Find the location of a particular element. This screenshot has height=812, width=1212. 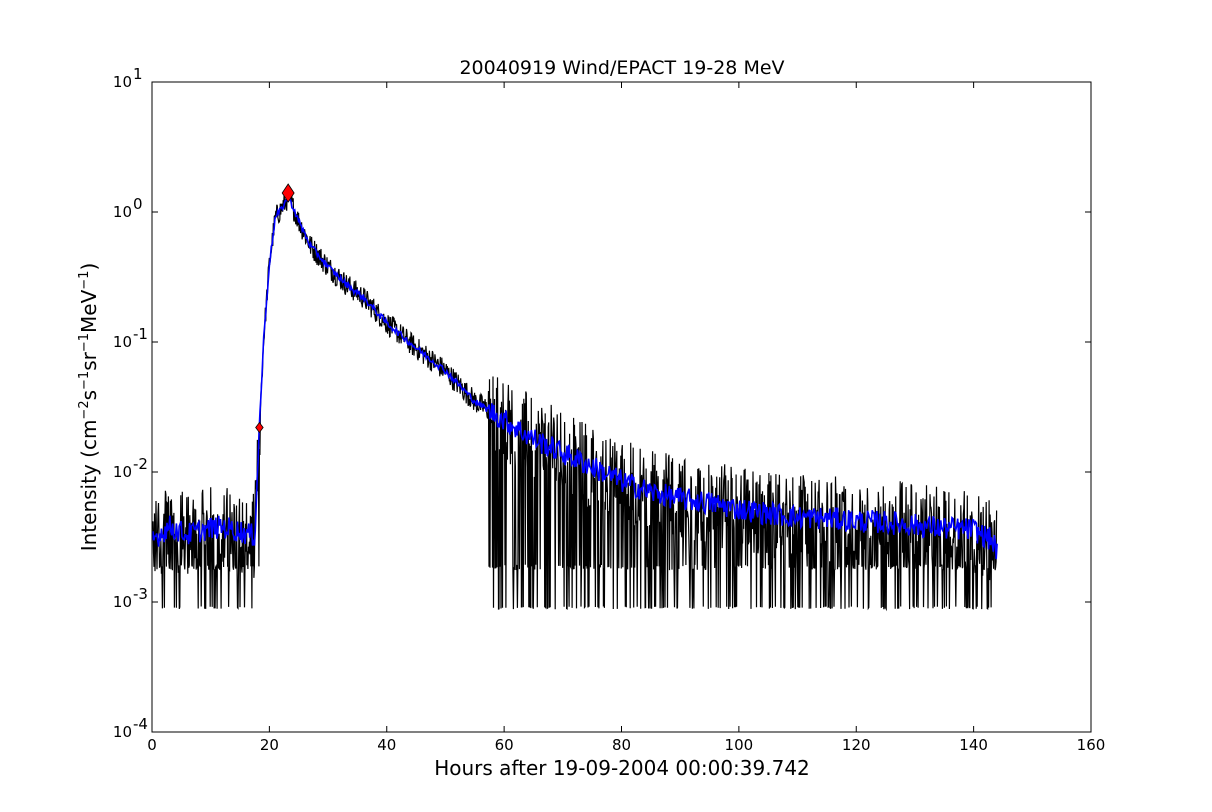

y-axis-label: Intensity (cm−2s−1sr−1MeV−1) is located at coordinates (89, 407).